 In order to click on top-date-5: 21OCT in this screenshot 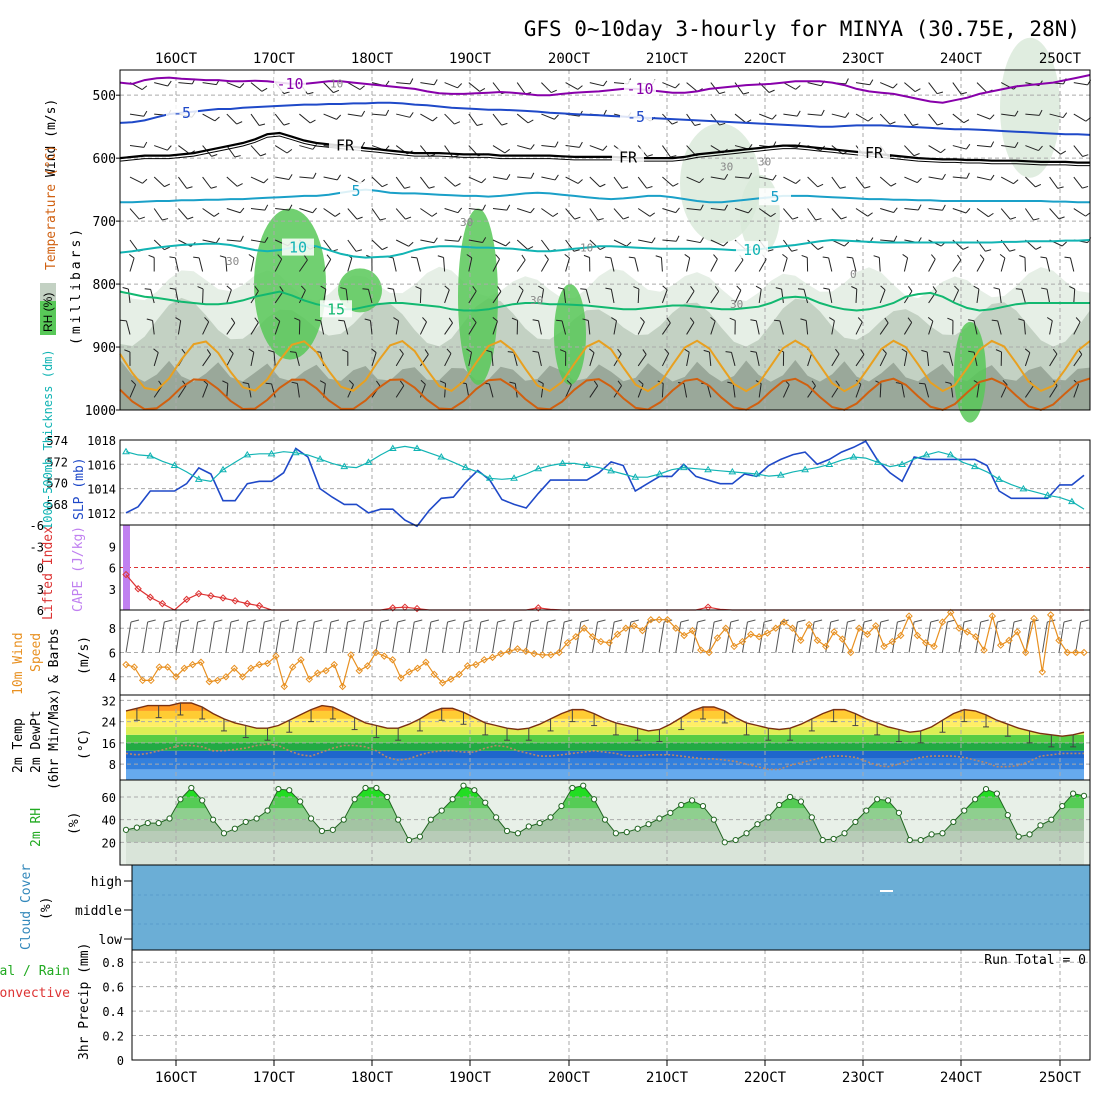, I will do `click(667, 59)`.